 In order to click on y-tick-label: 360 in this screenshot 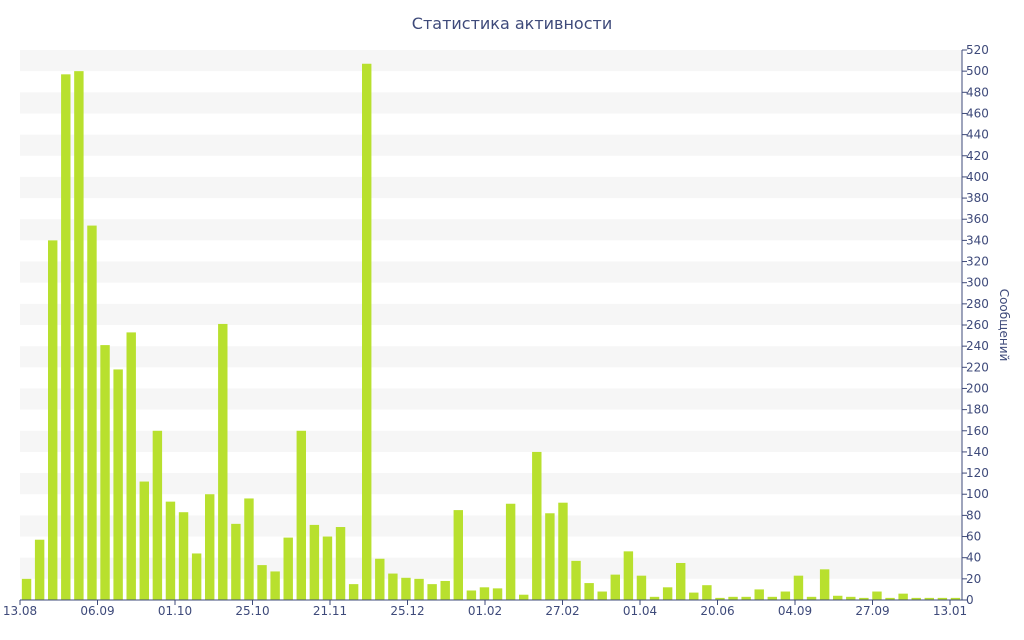, I will do `click(977, 219)`.